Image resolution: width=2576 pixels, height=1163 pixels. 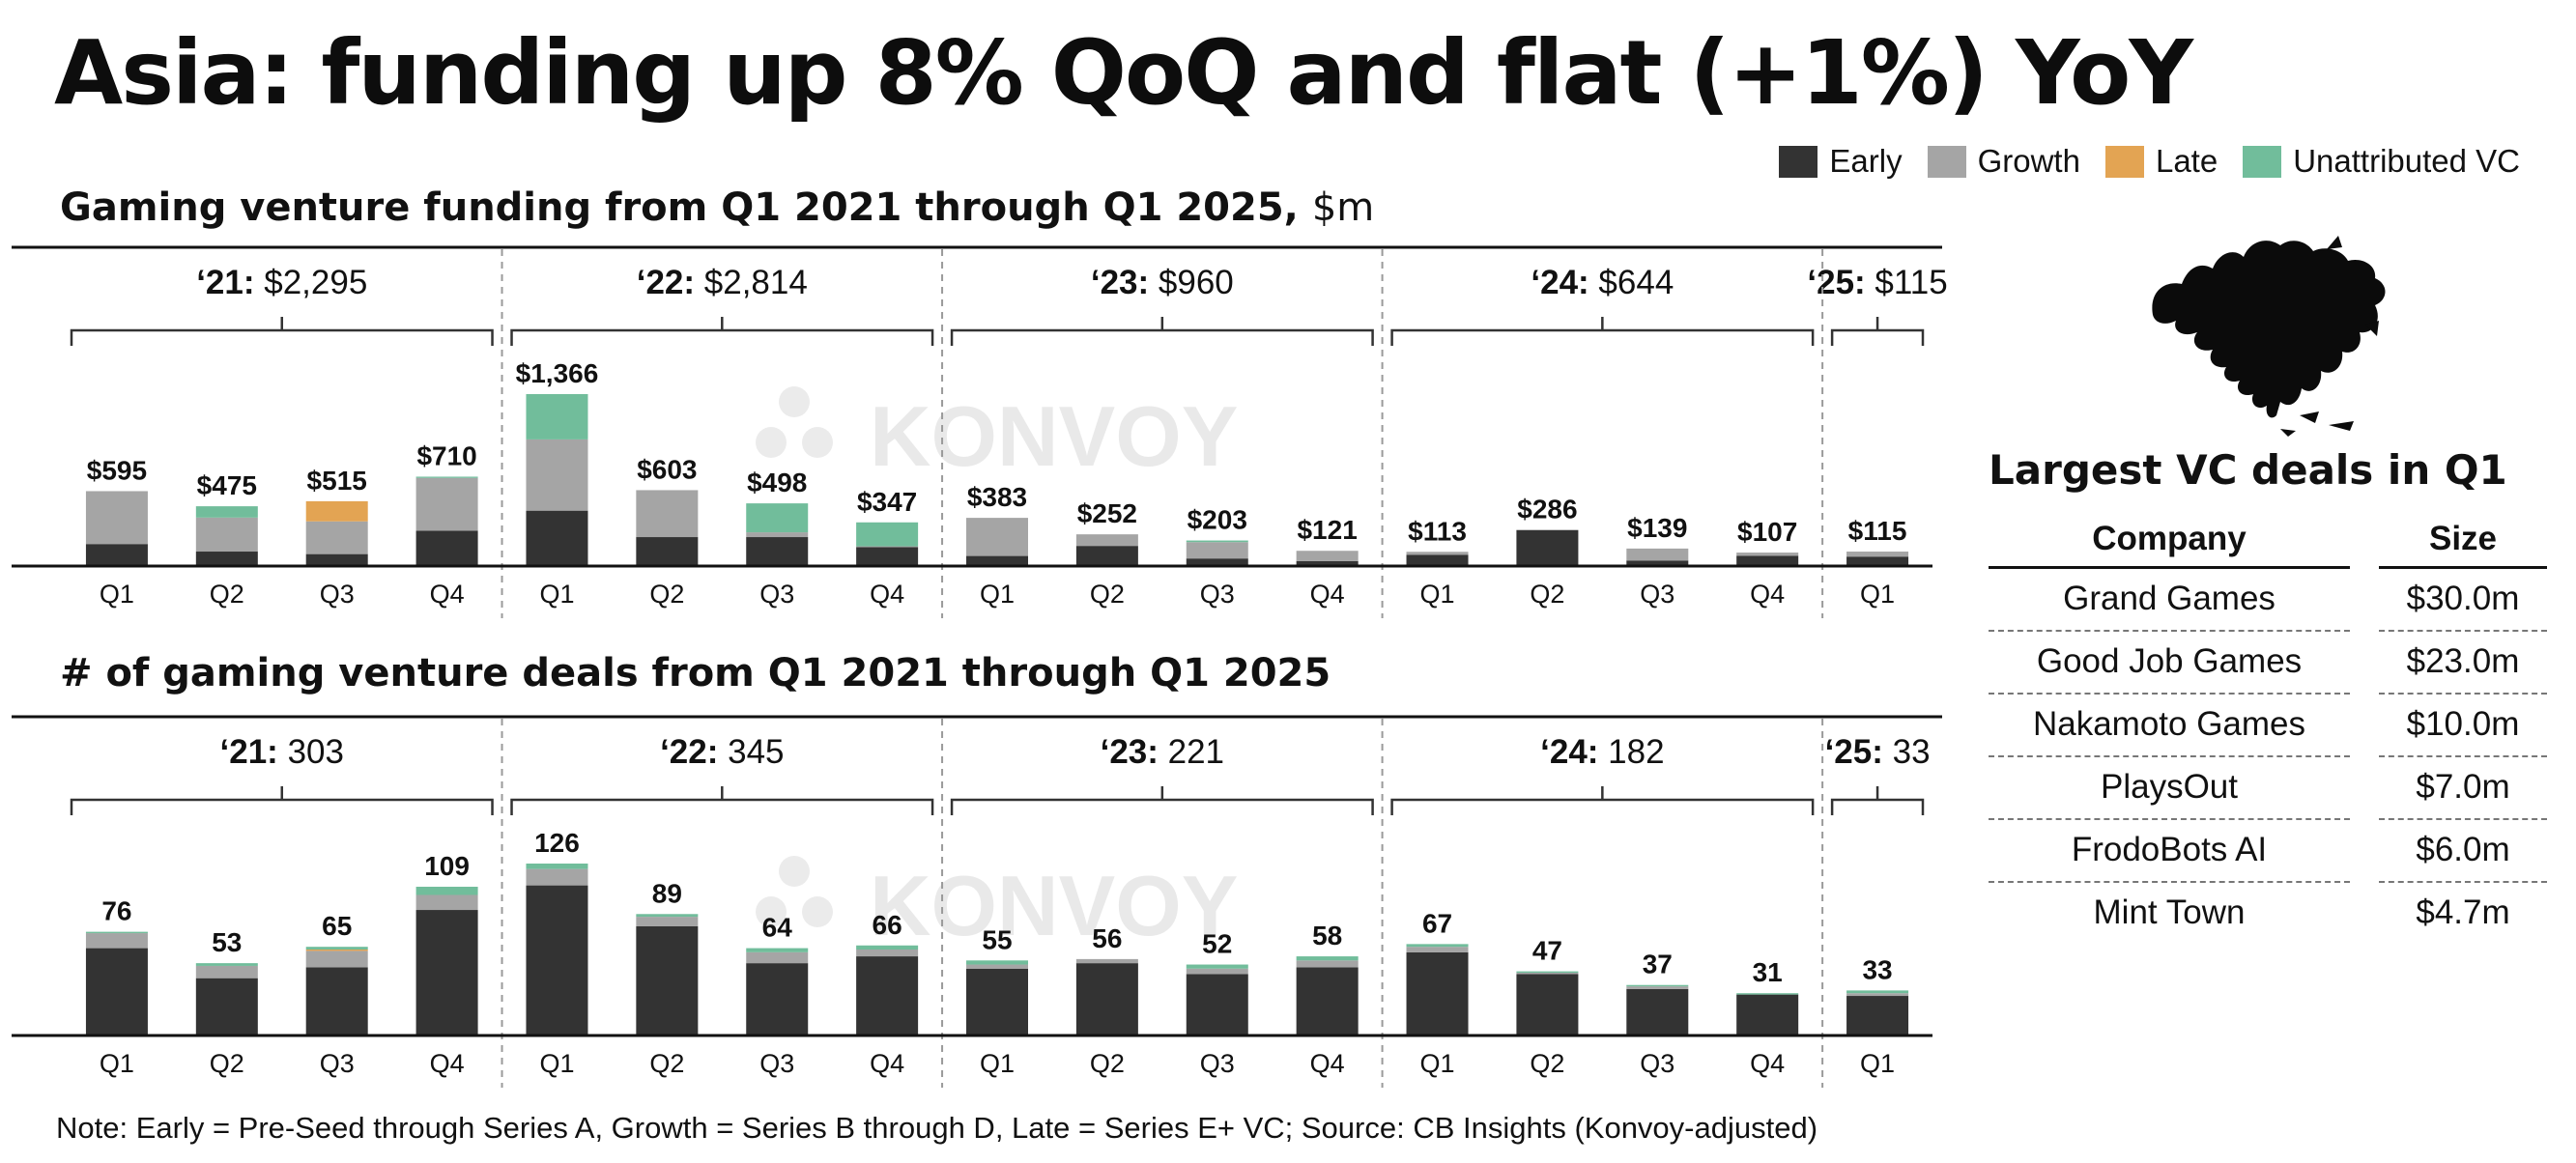 What do you see at coordinates (337, 481) in the screenshot?
I see `funding-total-label: $515` at bounding box center [337, 481].